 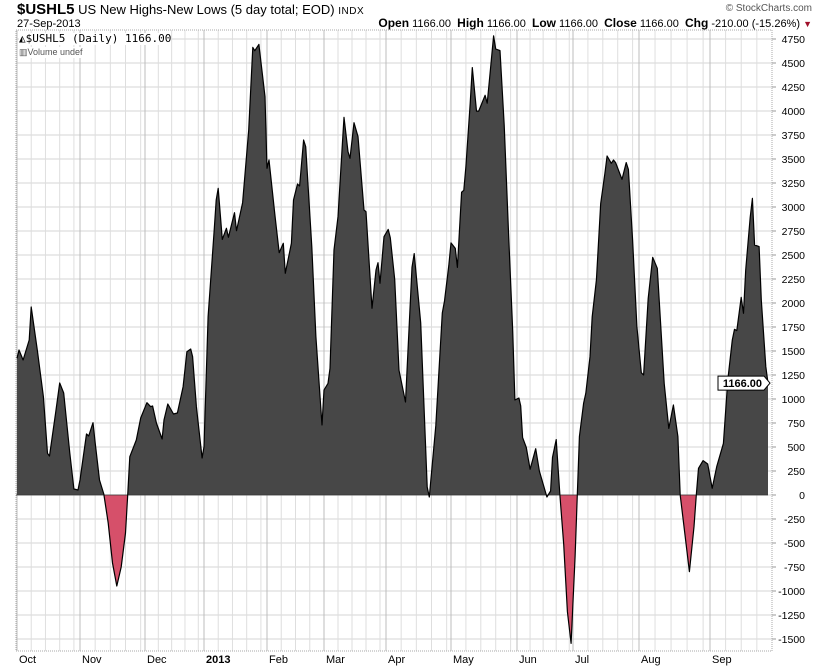 What do you see at coordinates (791, 640) in the screenshot?
I see `y-tick-label: -1500` at bounding box center [791, 640].